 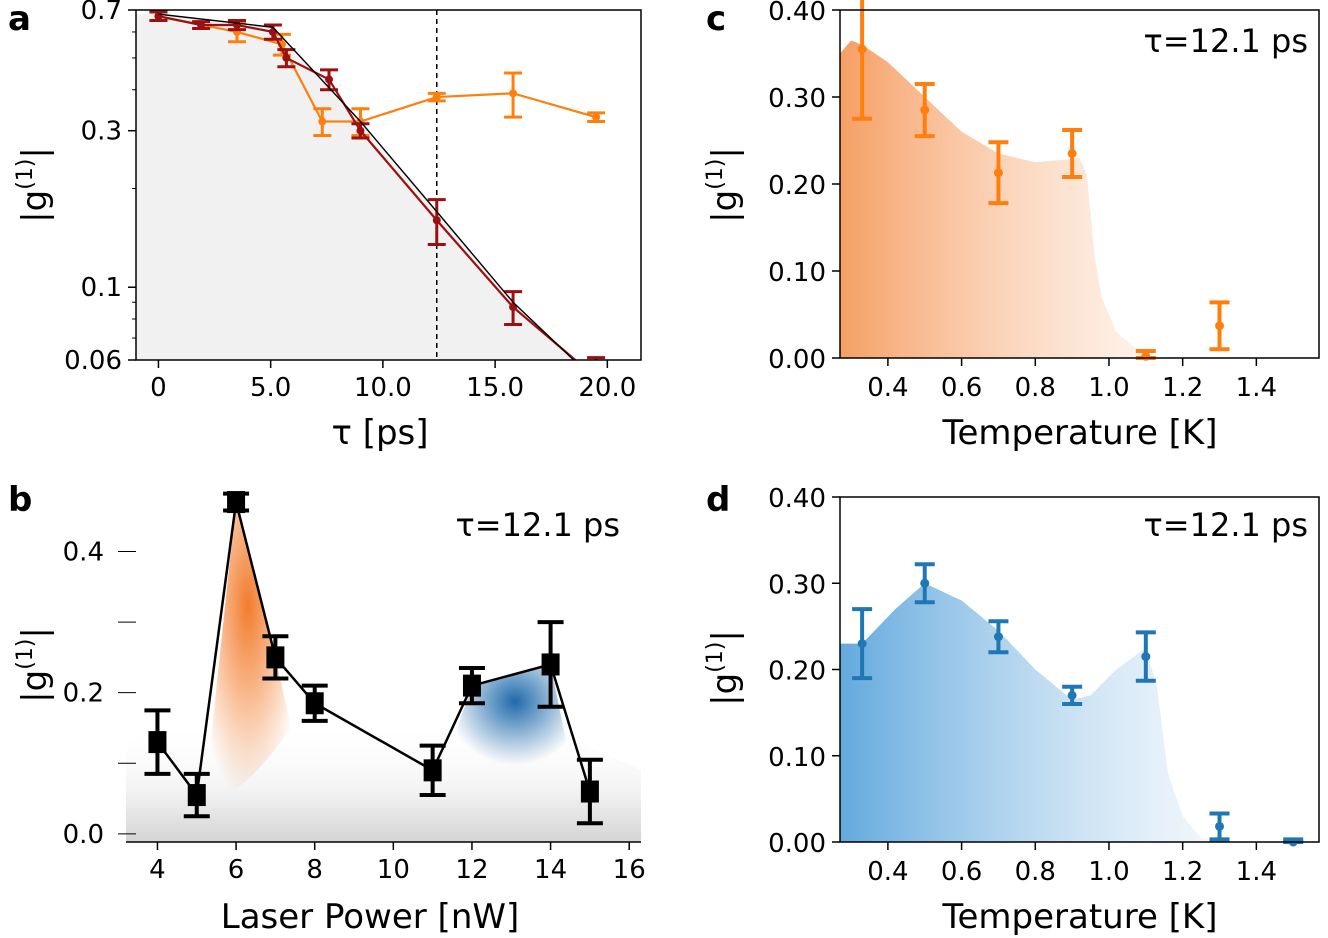 What do you see at coordinates (383, 388) in the screenshot?
I see `panel-a-xtick-label-2: 10.0` at bounding box center [383, 388].